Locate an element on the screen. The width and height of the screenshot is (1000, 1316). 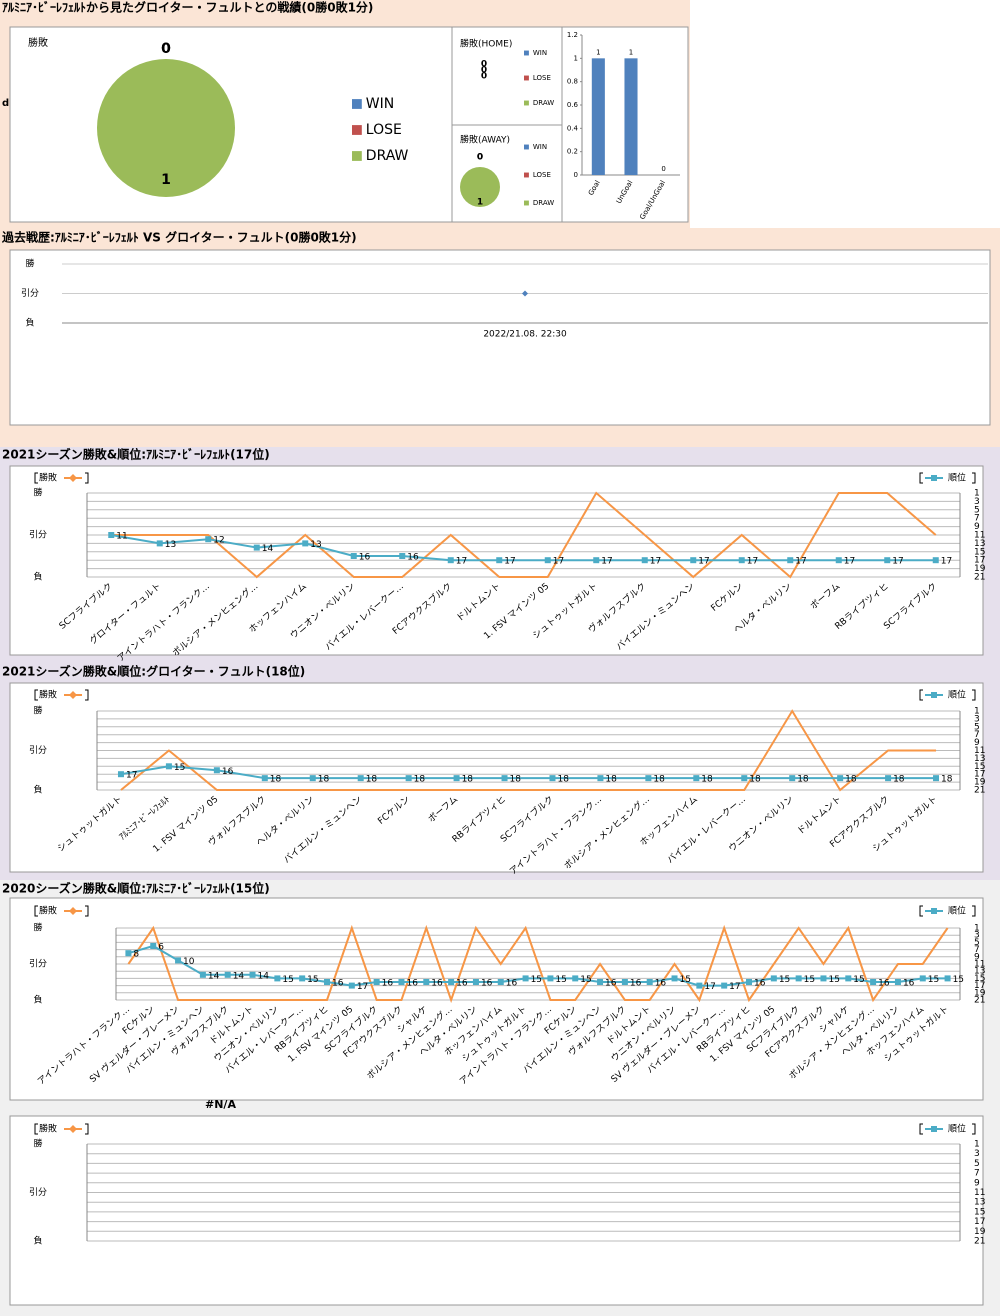
data-label: 11 is located at coordinates (121, 537).